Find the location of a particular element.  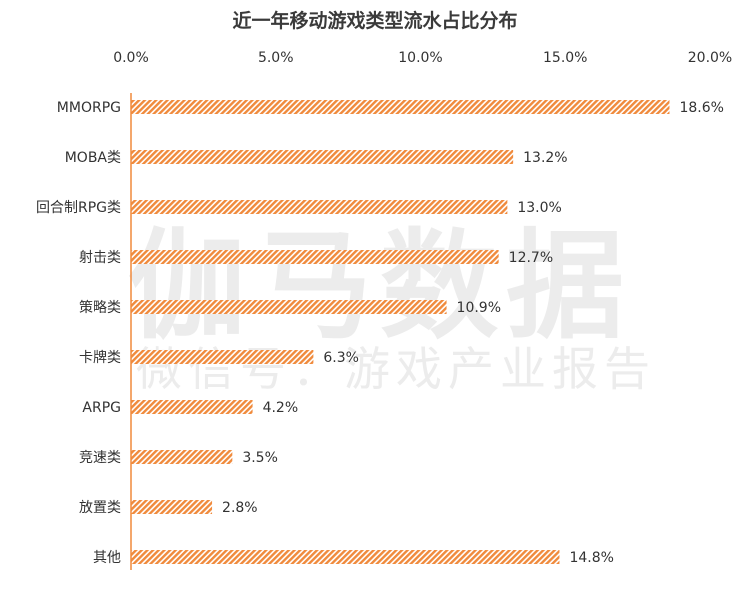

x-tick-label: 5.0% is located at coordinates (276, 58).